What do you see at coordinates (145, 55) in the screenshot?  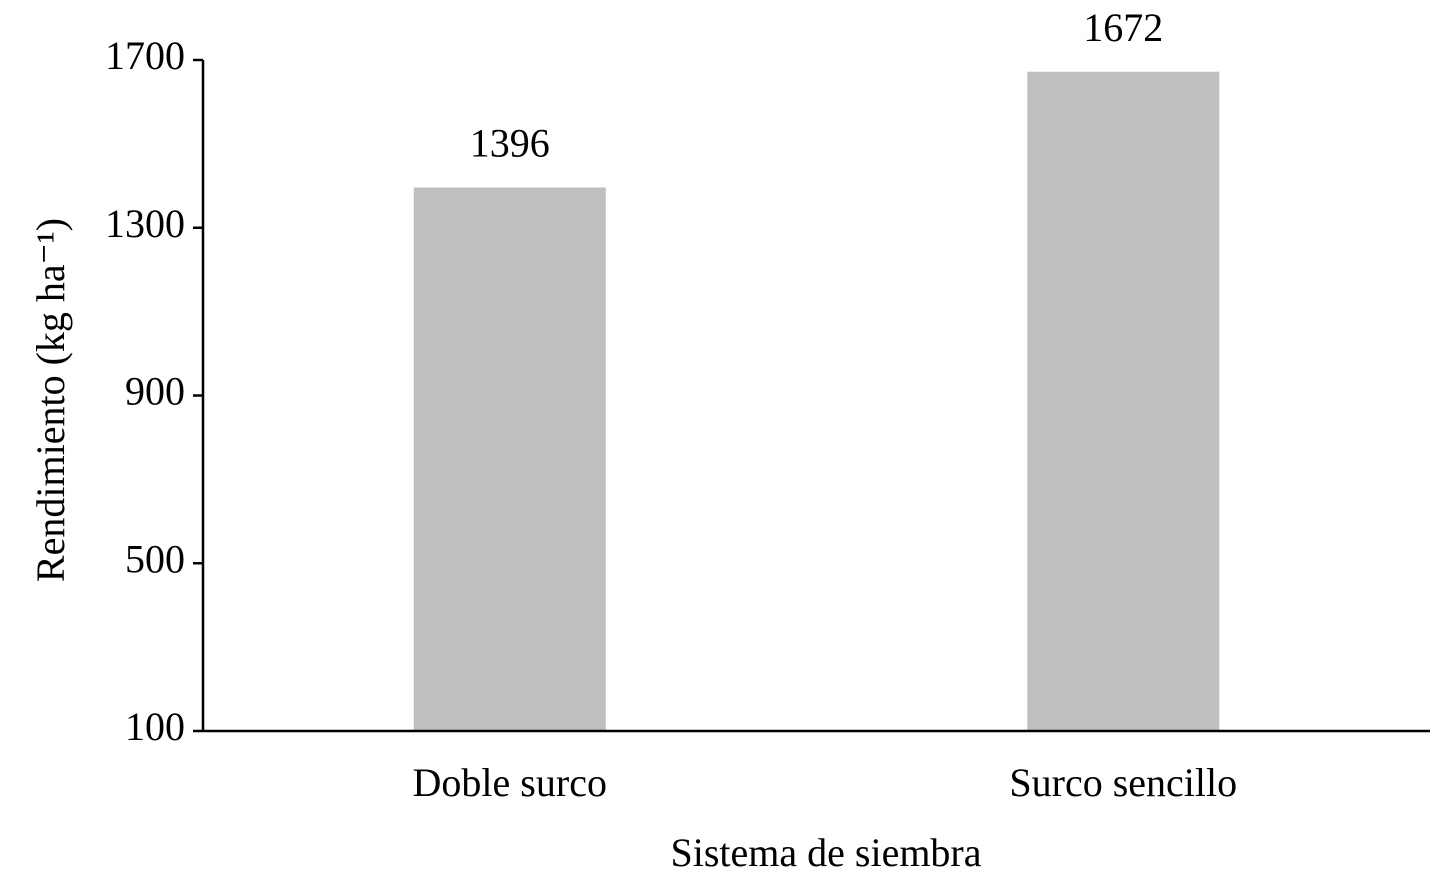 I see `y-tick-label: 1700` at bounding box center [145, 55].